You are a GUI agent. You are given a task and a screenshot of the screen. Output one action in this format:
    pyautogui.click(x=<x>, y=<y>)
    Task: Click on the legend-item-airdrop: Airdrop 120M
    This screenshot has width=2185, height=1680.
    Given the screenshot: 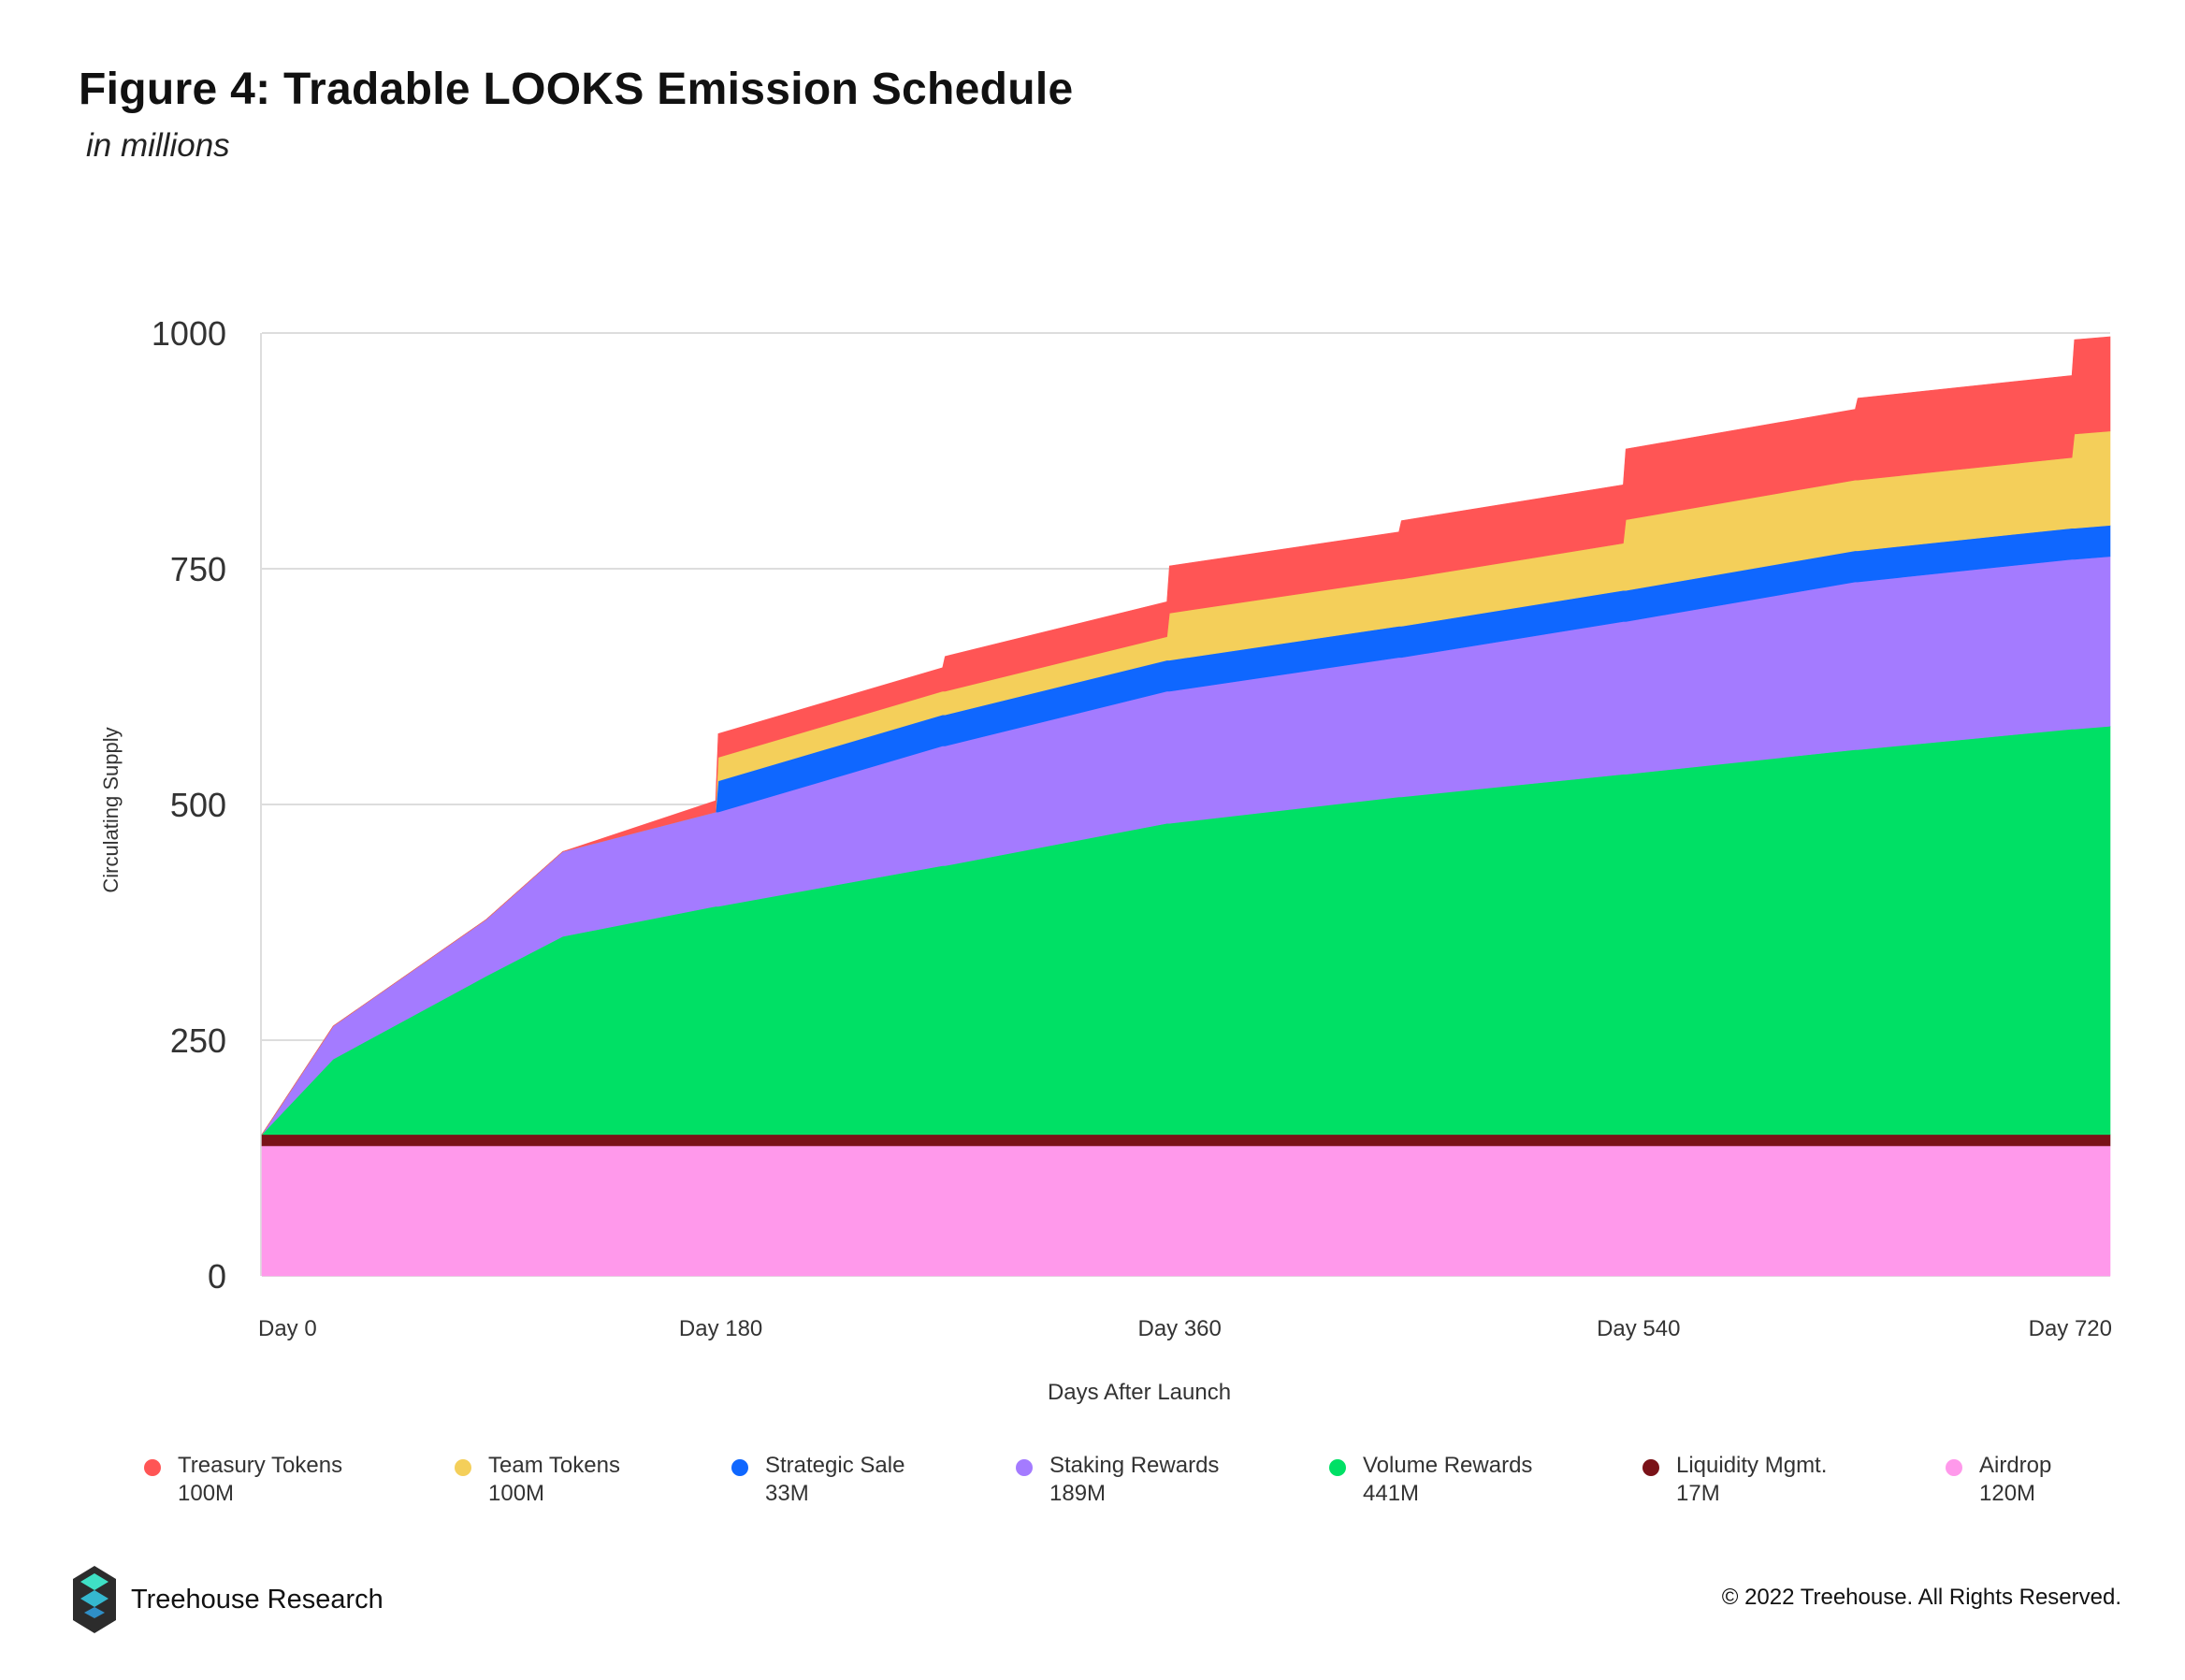 What is the action you would take?
    pyautogui.click(x=1998, y=1480)
    